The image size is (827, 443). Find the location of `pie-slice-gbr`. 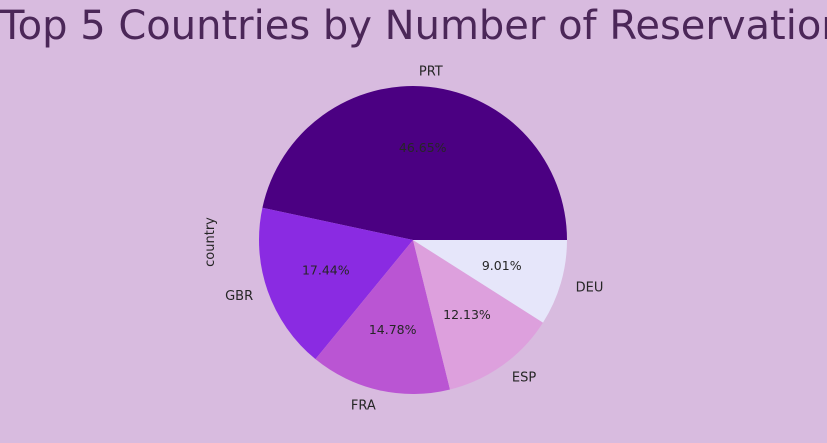

pie-slice-gbr is located at coordinates (336, 283).